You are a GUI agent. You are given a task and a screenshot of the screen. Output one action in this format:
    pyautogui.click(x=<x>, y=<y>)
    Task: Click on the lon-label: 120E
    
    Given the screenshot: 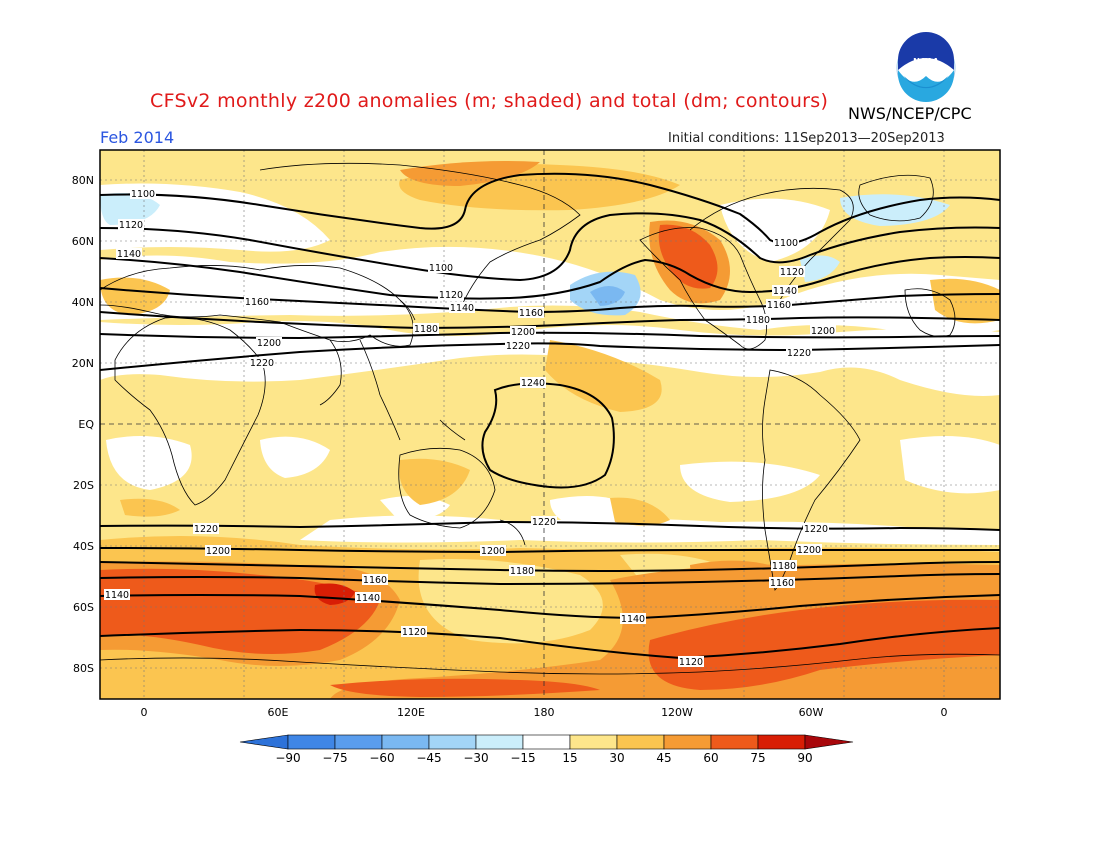 What is the action you would take?
    pyautogui.click(x=411, y=712)
    